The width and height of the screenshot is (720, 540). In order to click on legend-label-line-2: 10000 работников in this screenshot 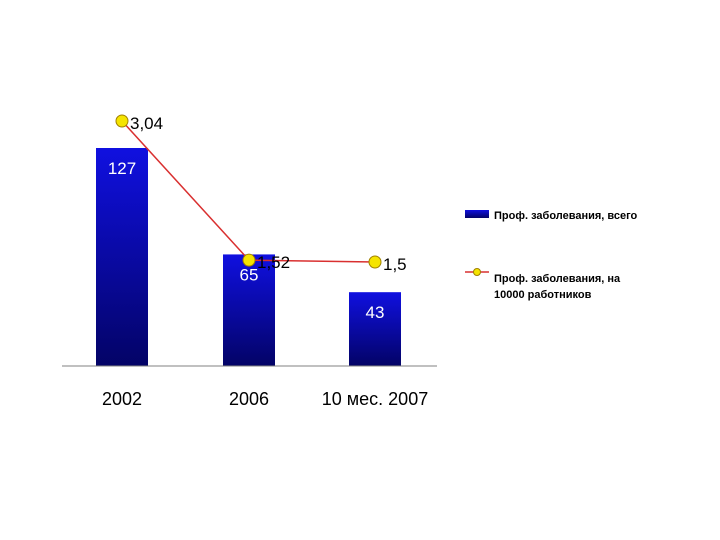, I will do `click(543, 295)`.